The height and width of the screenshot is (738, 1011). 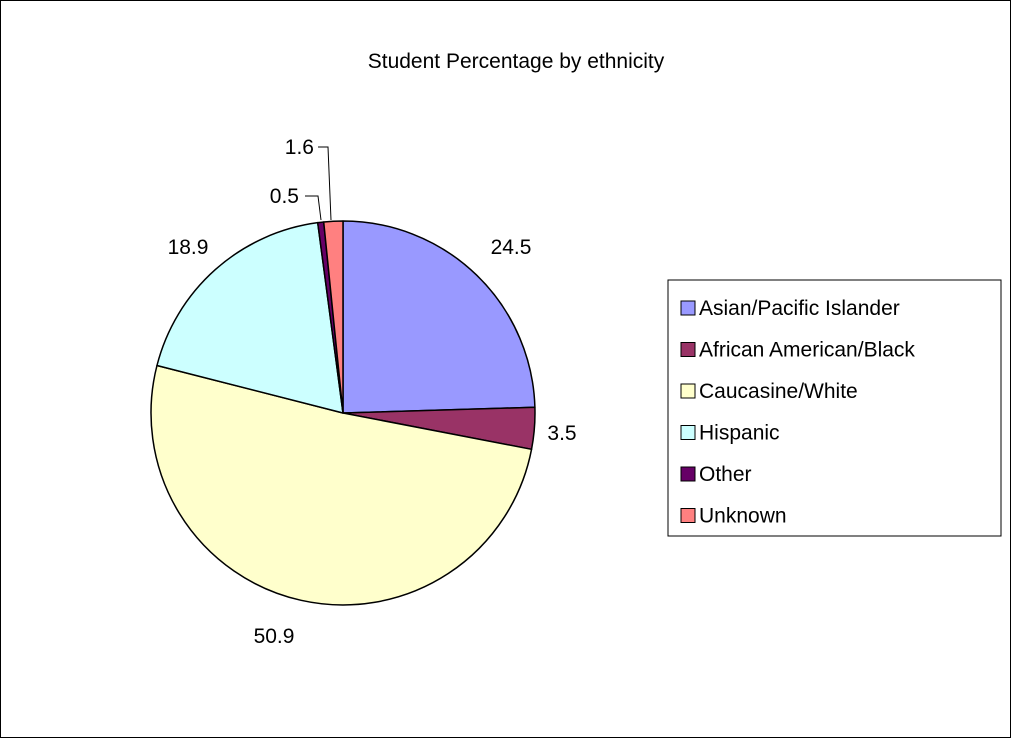 I want to click on legend-box, so click(x=834, y=408).